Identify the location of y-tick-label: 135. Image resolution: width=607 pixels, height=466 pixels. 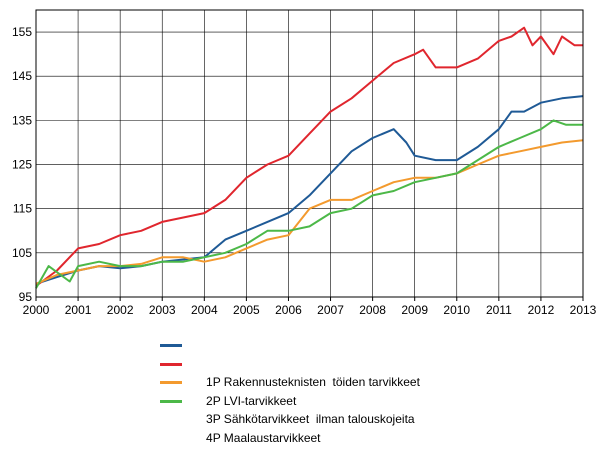
(22, 120).